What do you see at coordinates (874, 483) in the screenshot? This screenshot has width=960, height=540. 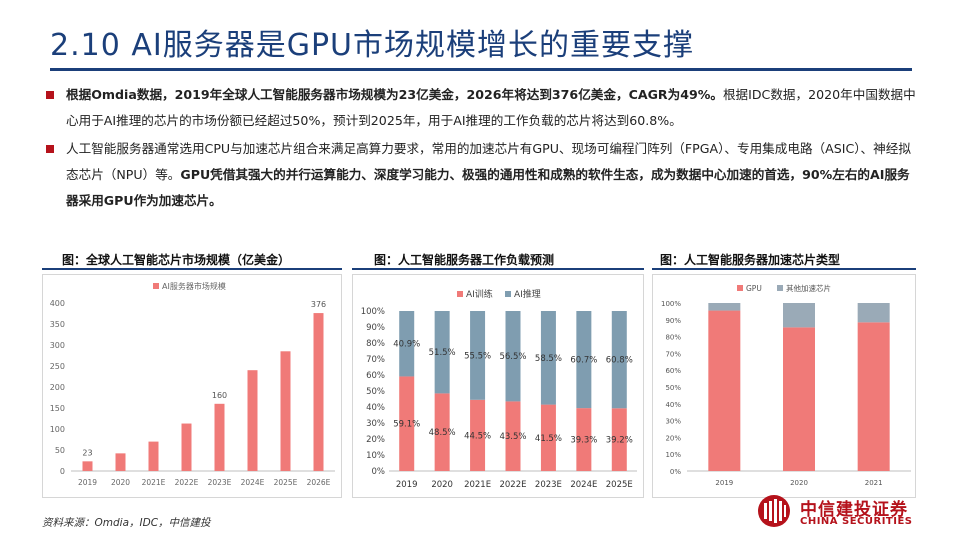 I see `x-tick-label: 2021` at bounding box center [874, 483].